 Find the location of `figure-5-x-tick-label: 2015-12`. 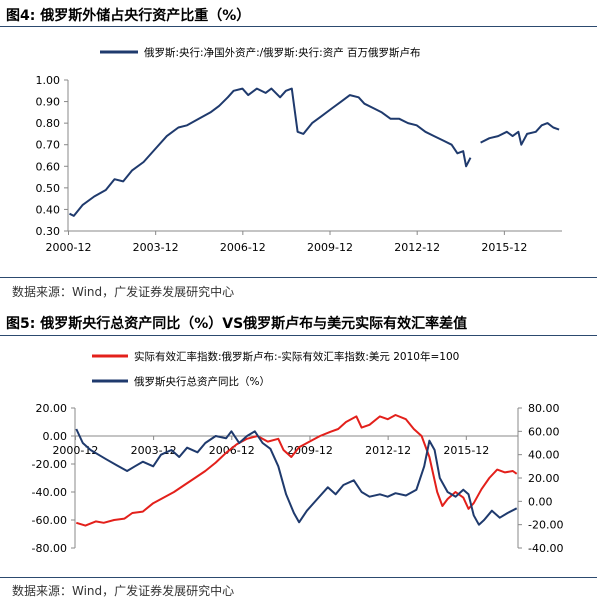

figure-5-x-tick-label: 2015-12 is located at coordinates (466, 450).